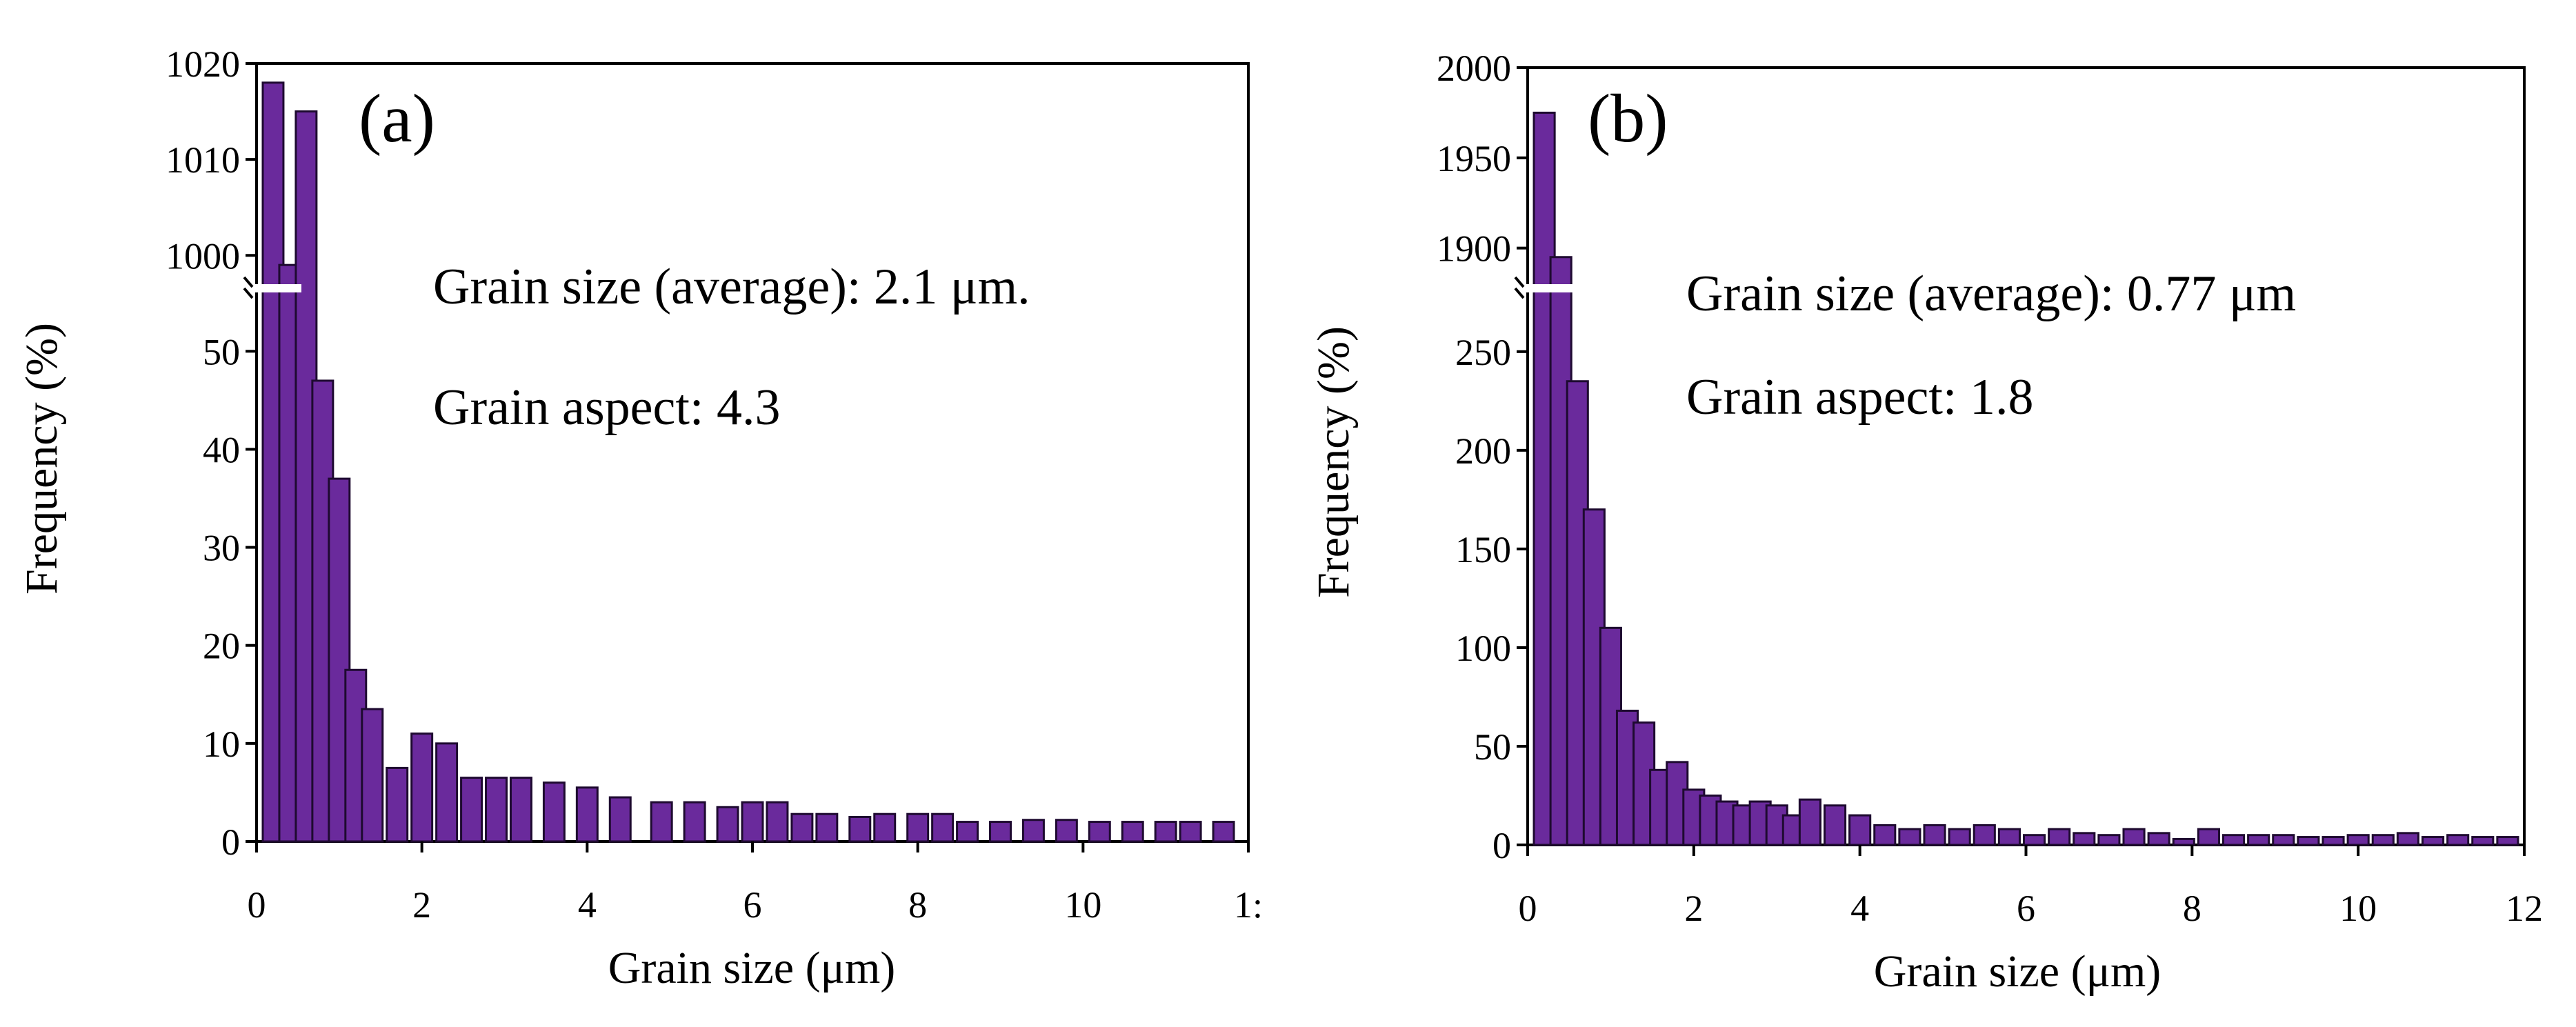 This screenshot has height=1027, width=2576. Describe the element at coordinates (203, 256) in the screenshot. I see `y-tick-label: 1000` at that location.